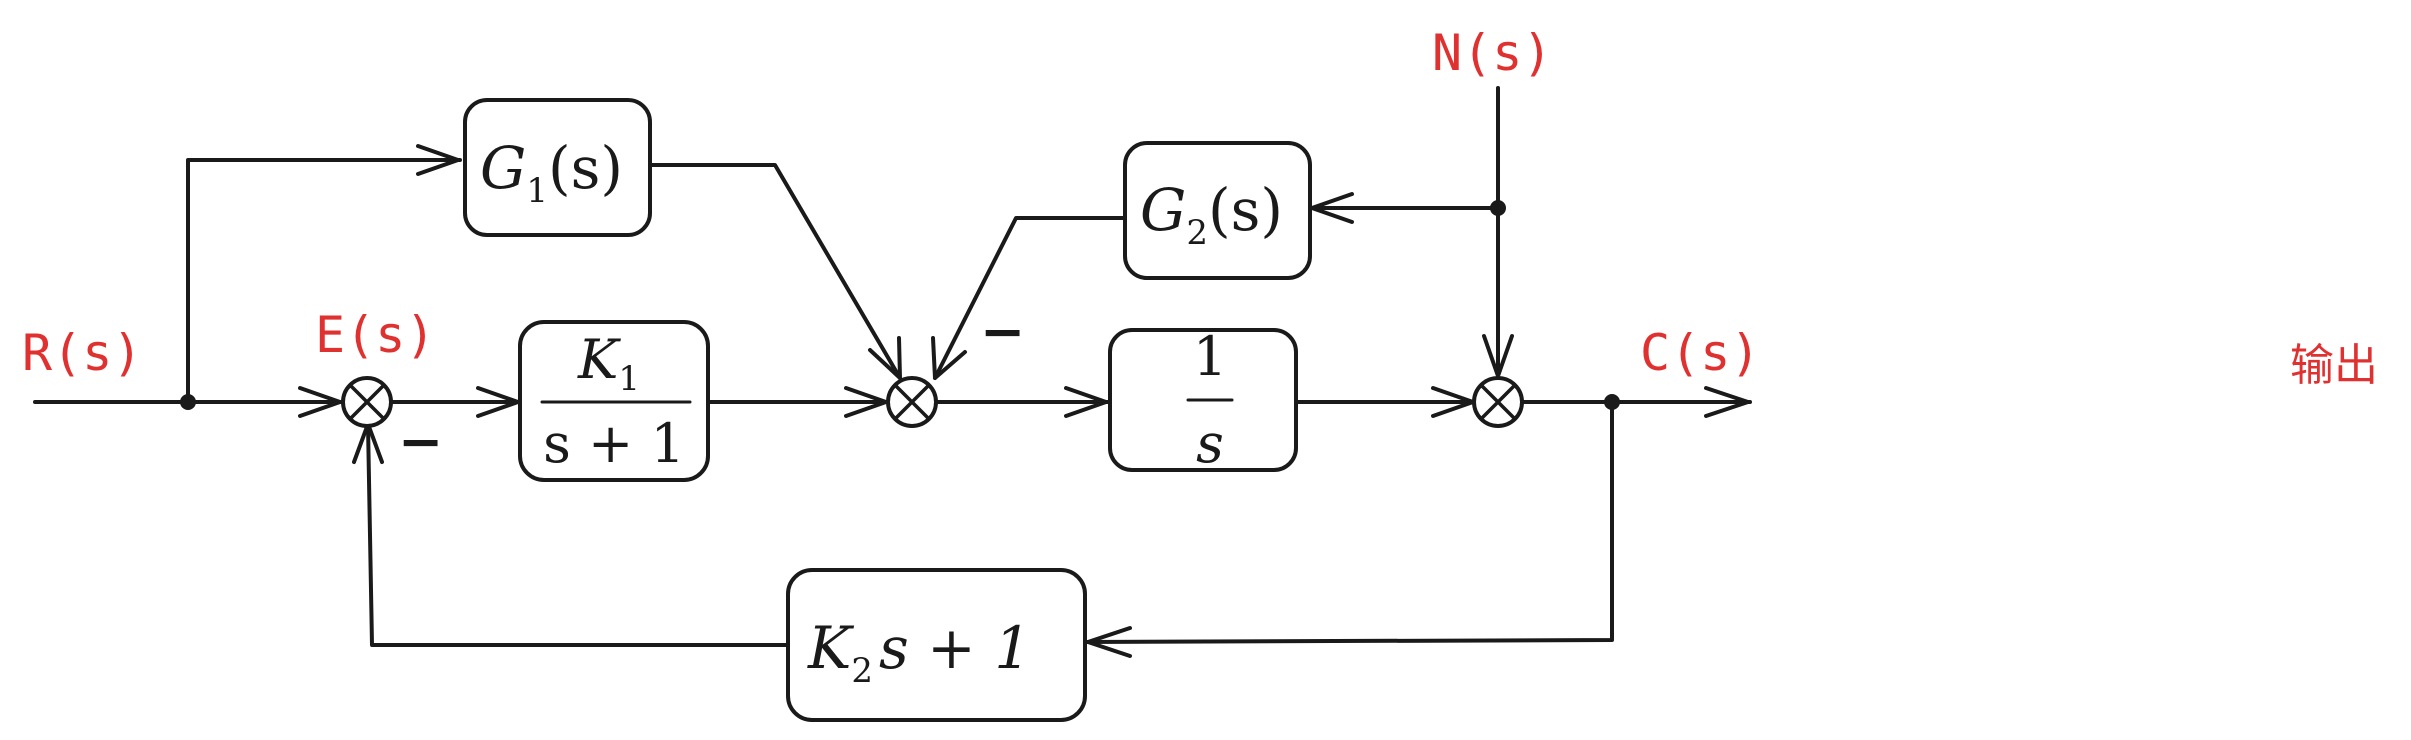  What do you see at coordinates (324, 281) in the screenshot?
I see `wire-feedforward-branch` at bounding box center [324, 281].